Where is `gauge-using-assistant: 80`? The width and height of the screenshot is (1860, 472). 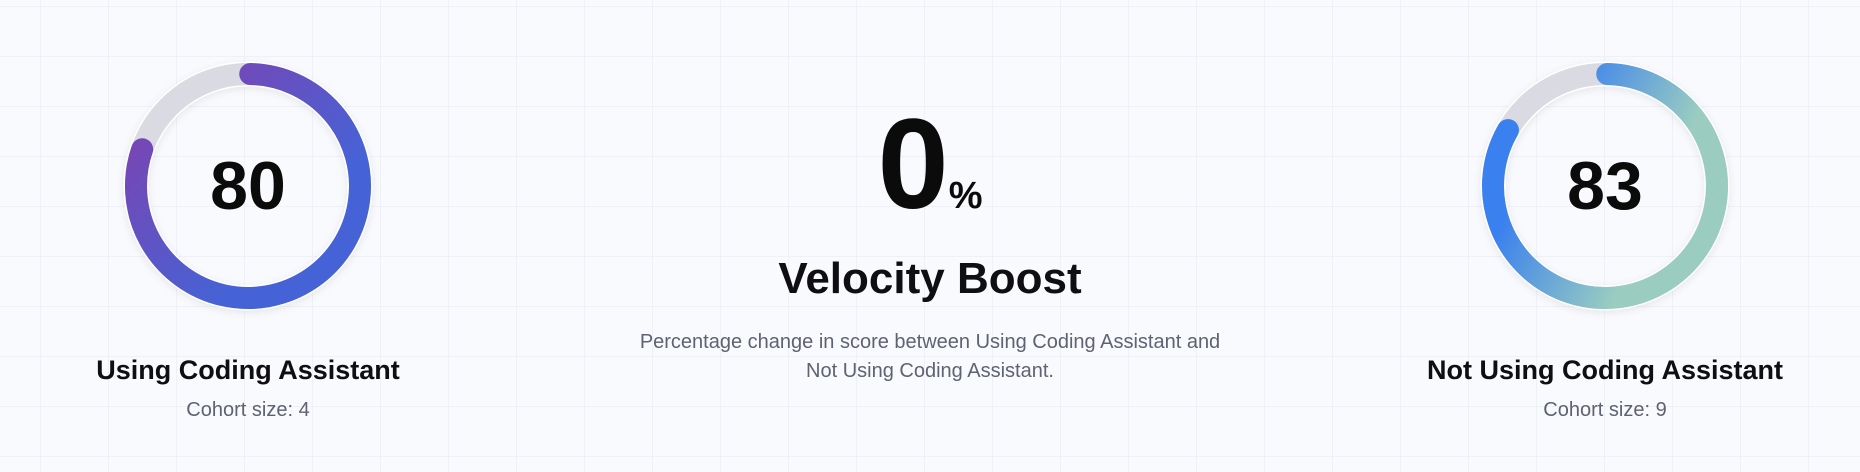
gauge-using-assistant: 80 is located at coordinates (248, 186).